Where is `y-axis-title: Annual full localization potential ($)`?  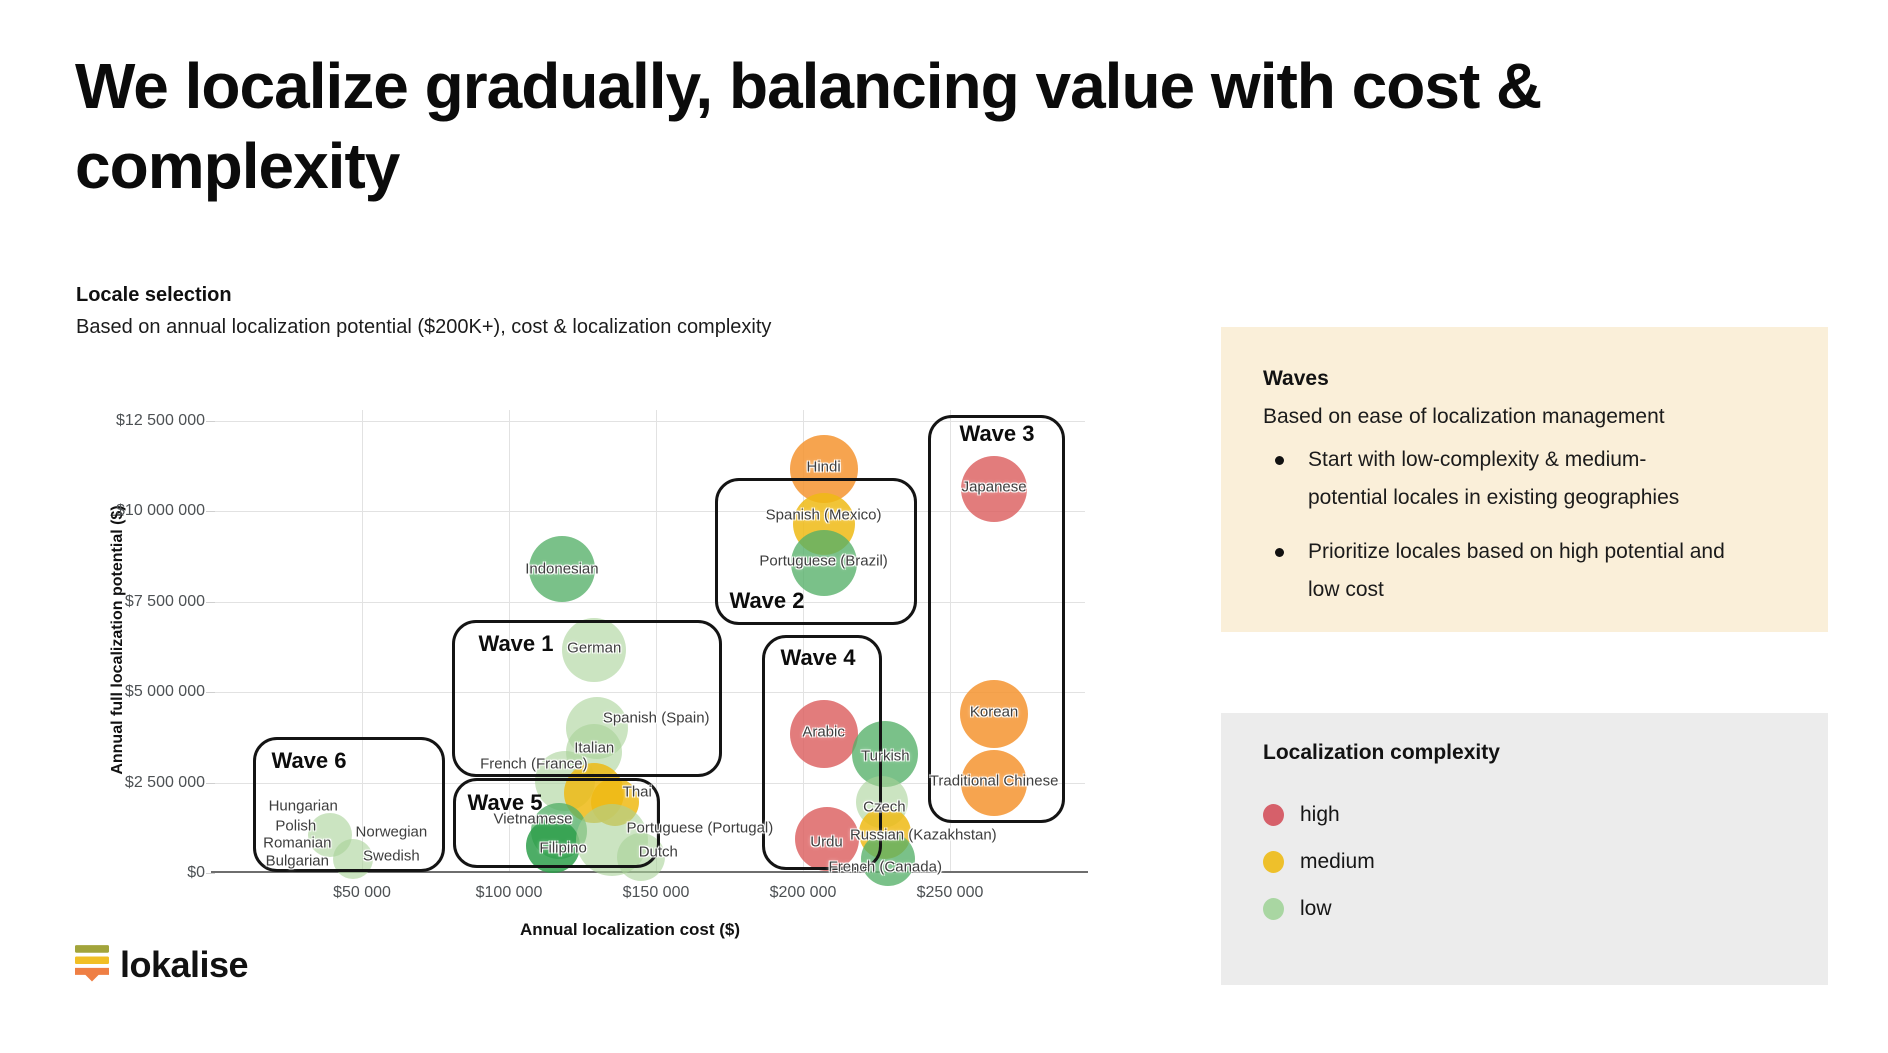
y-axis-title: Annual full localization potential ($) is located at coordinates (117, 640).